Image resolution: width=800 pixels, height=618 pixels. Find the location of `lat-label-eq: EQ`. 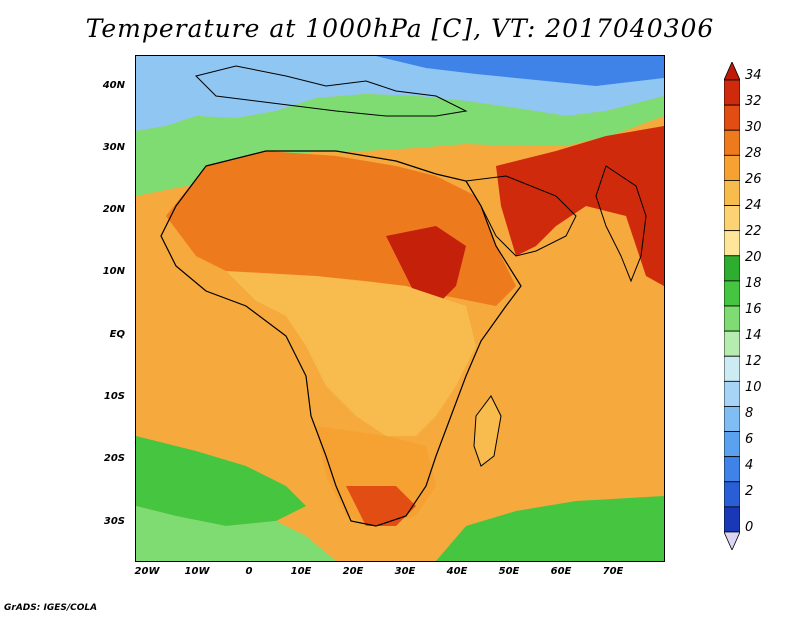

lat-label-eq: EQ is located at coordinates (117, 334).